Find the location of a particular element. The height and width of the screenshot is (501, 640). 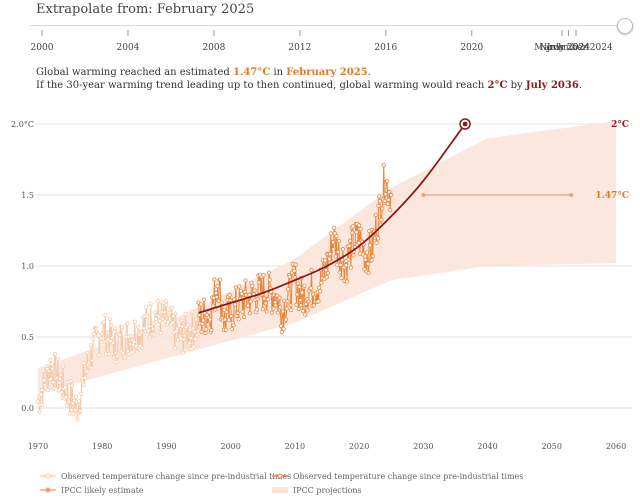

observed-series is located at coordinates (295, 249).